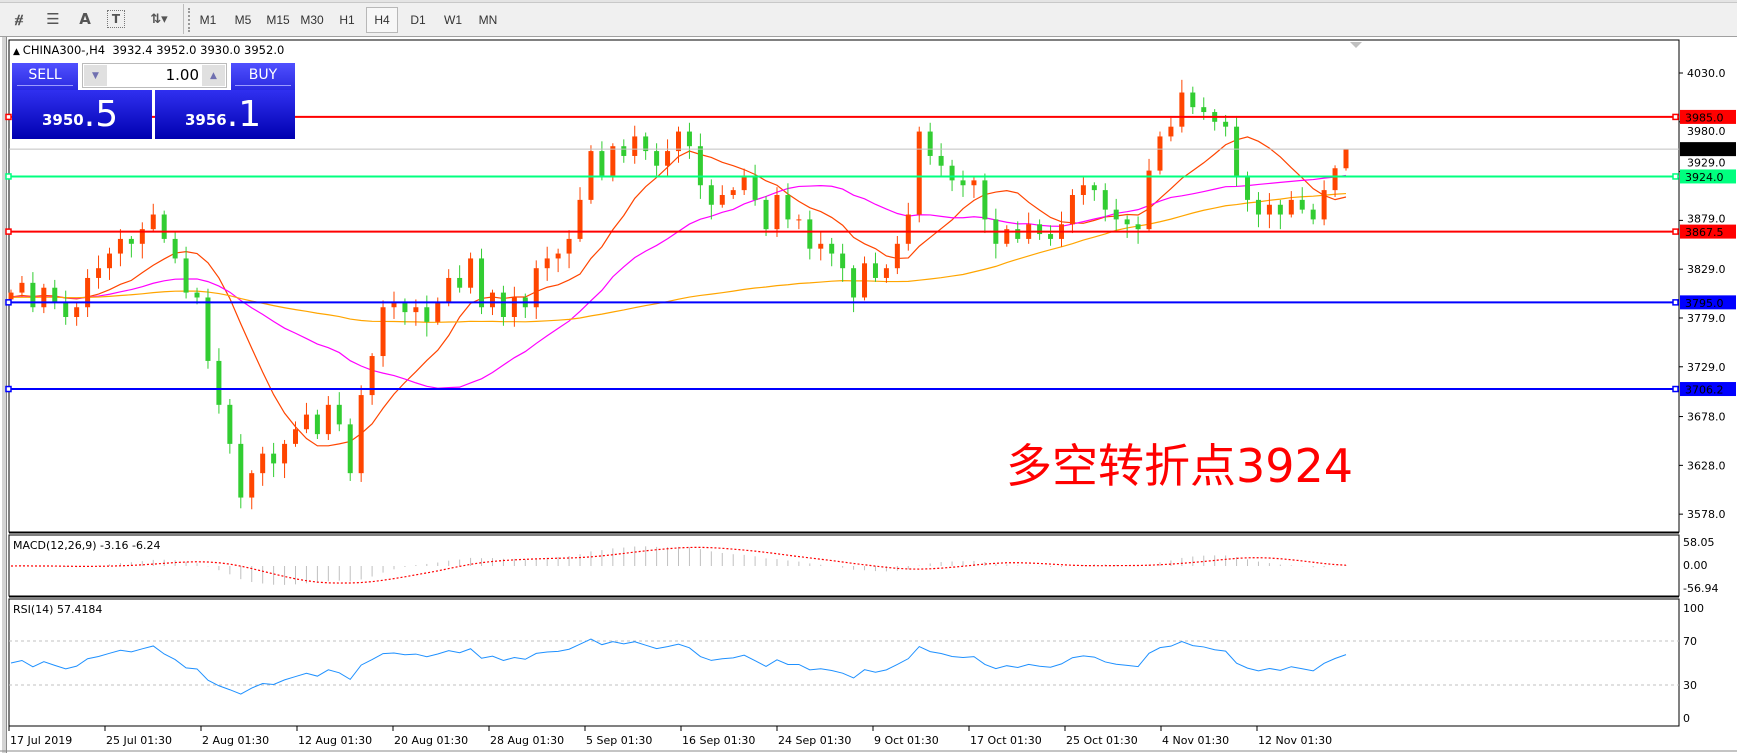 The image size is (1737, 753). I want to click on lot-size-input: ▼ 1.00 ▲, so click(154, 75).